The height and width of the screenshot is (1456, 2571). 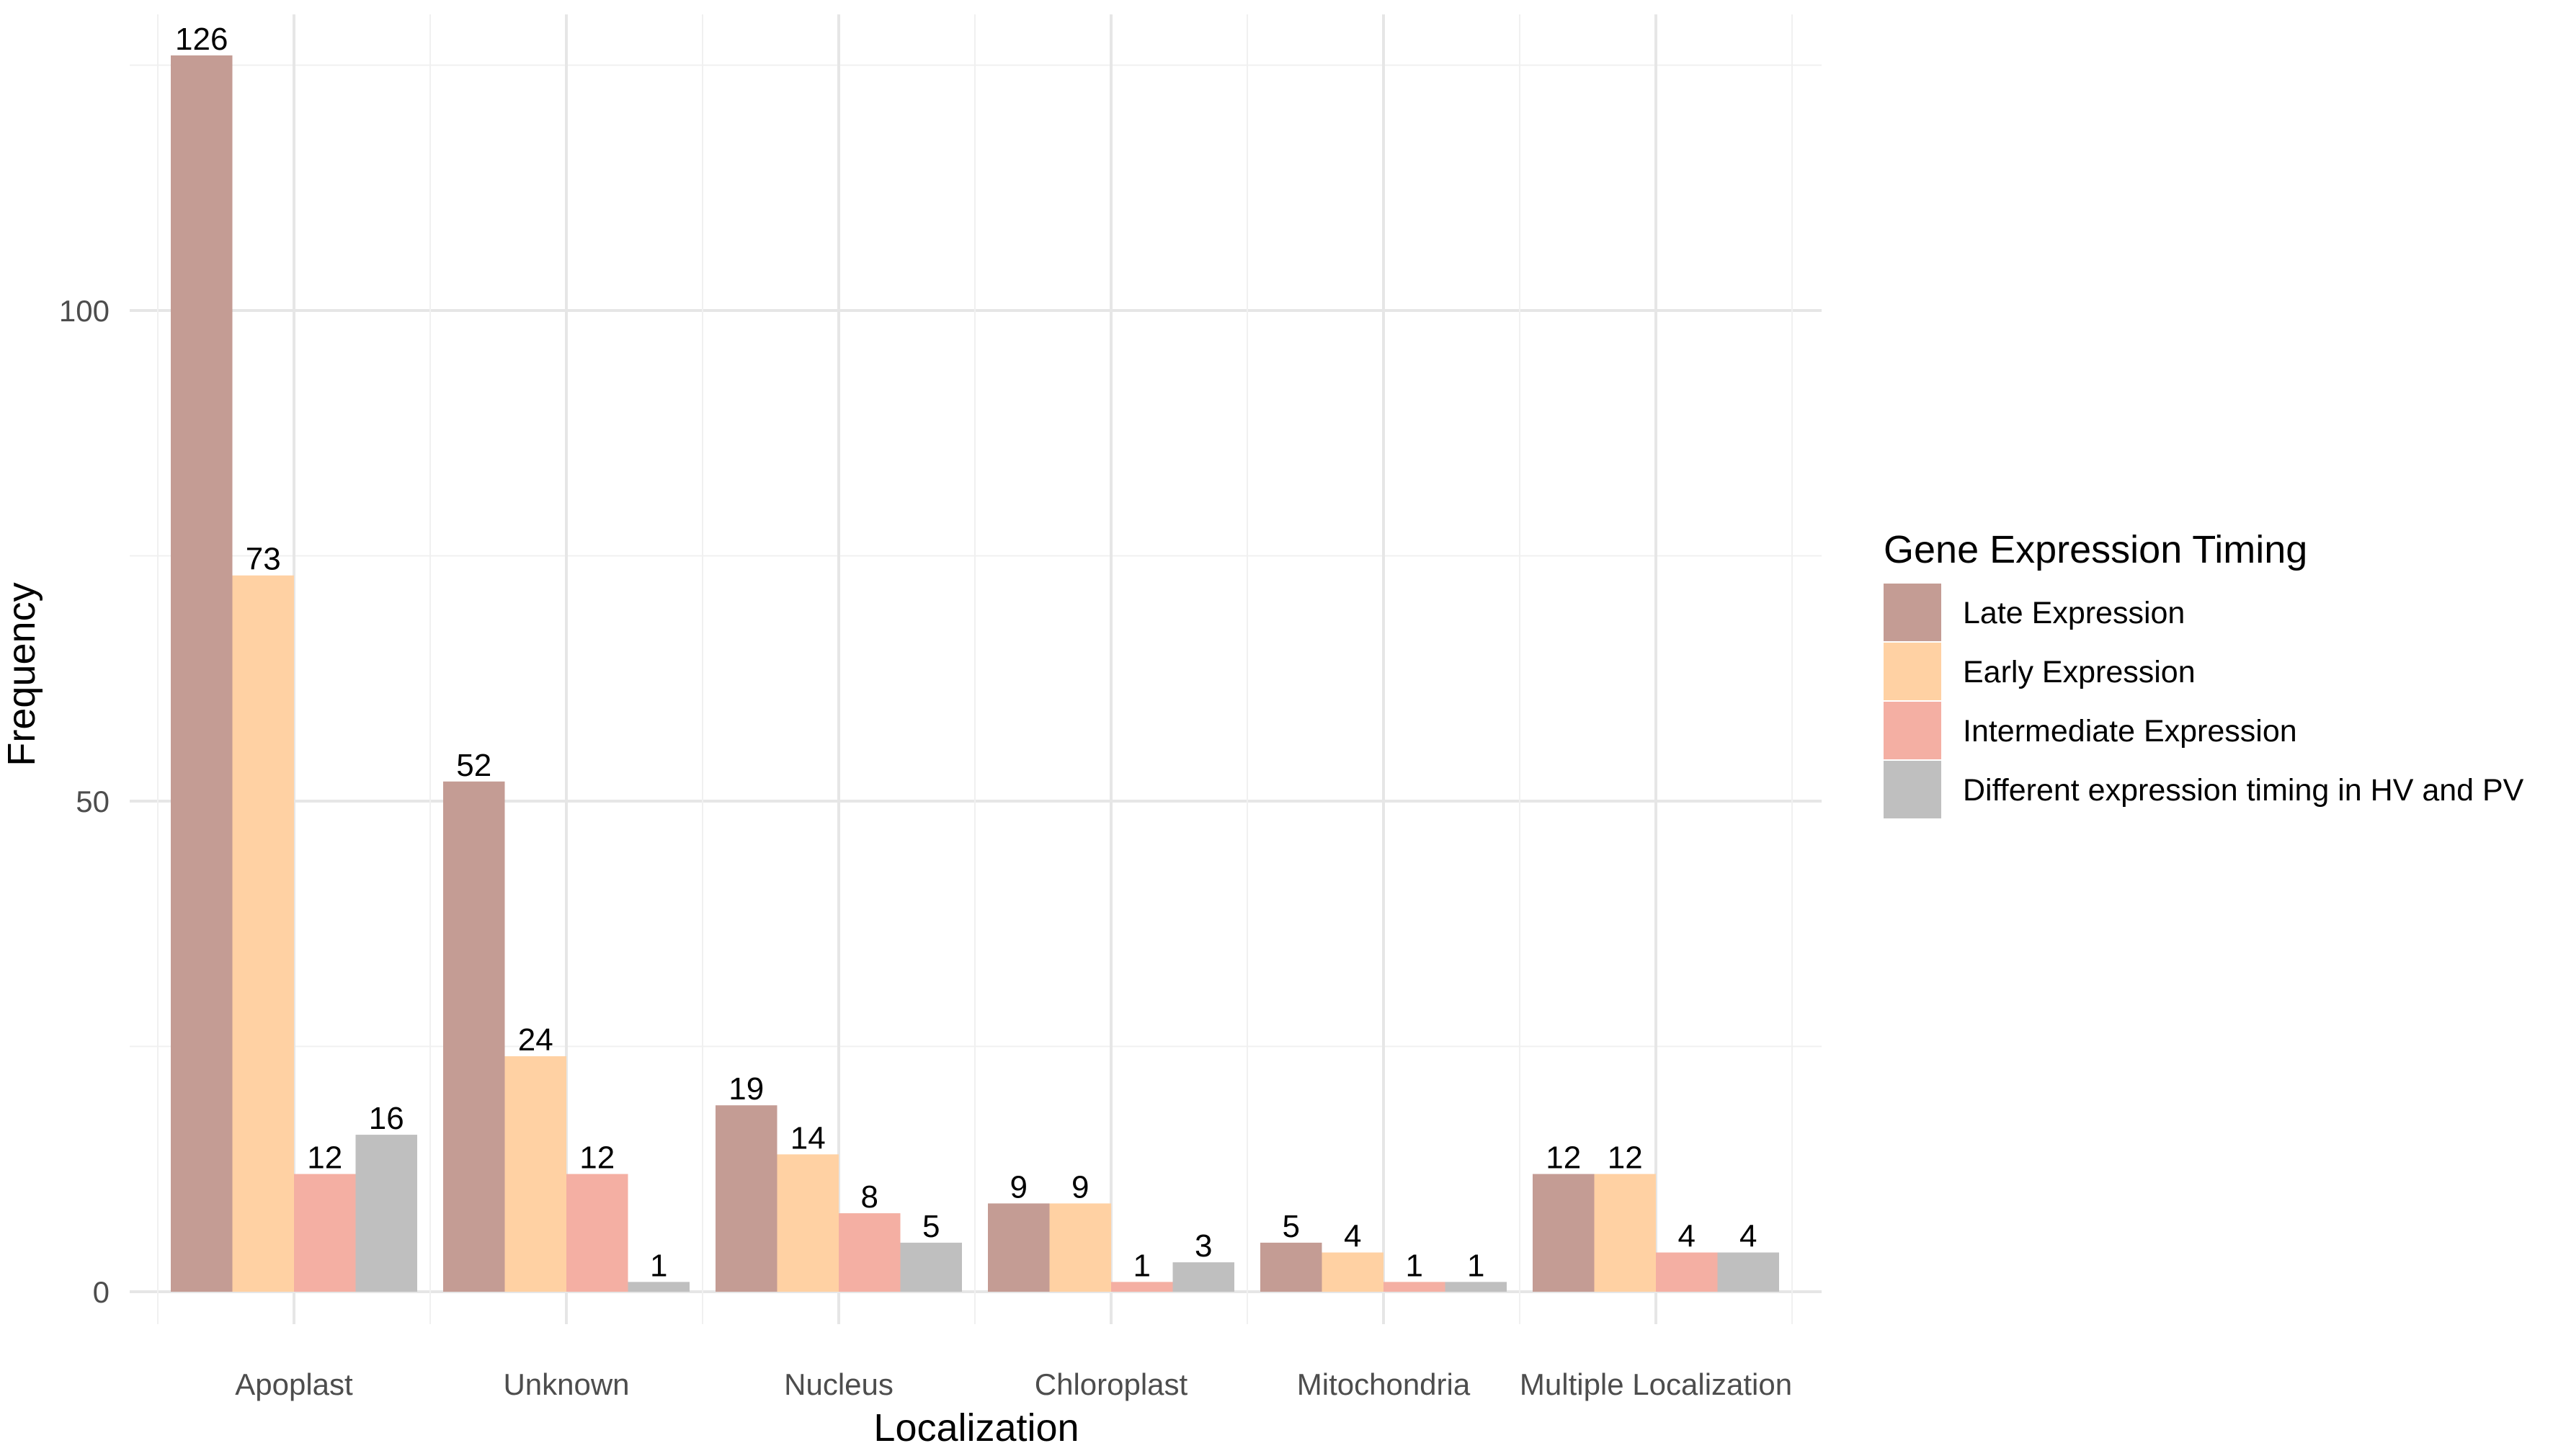 I want to click on y-axis-title: Frequency, so click(x=21, y=674).